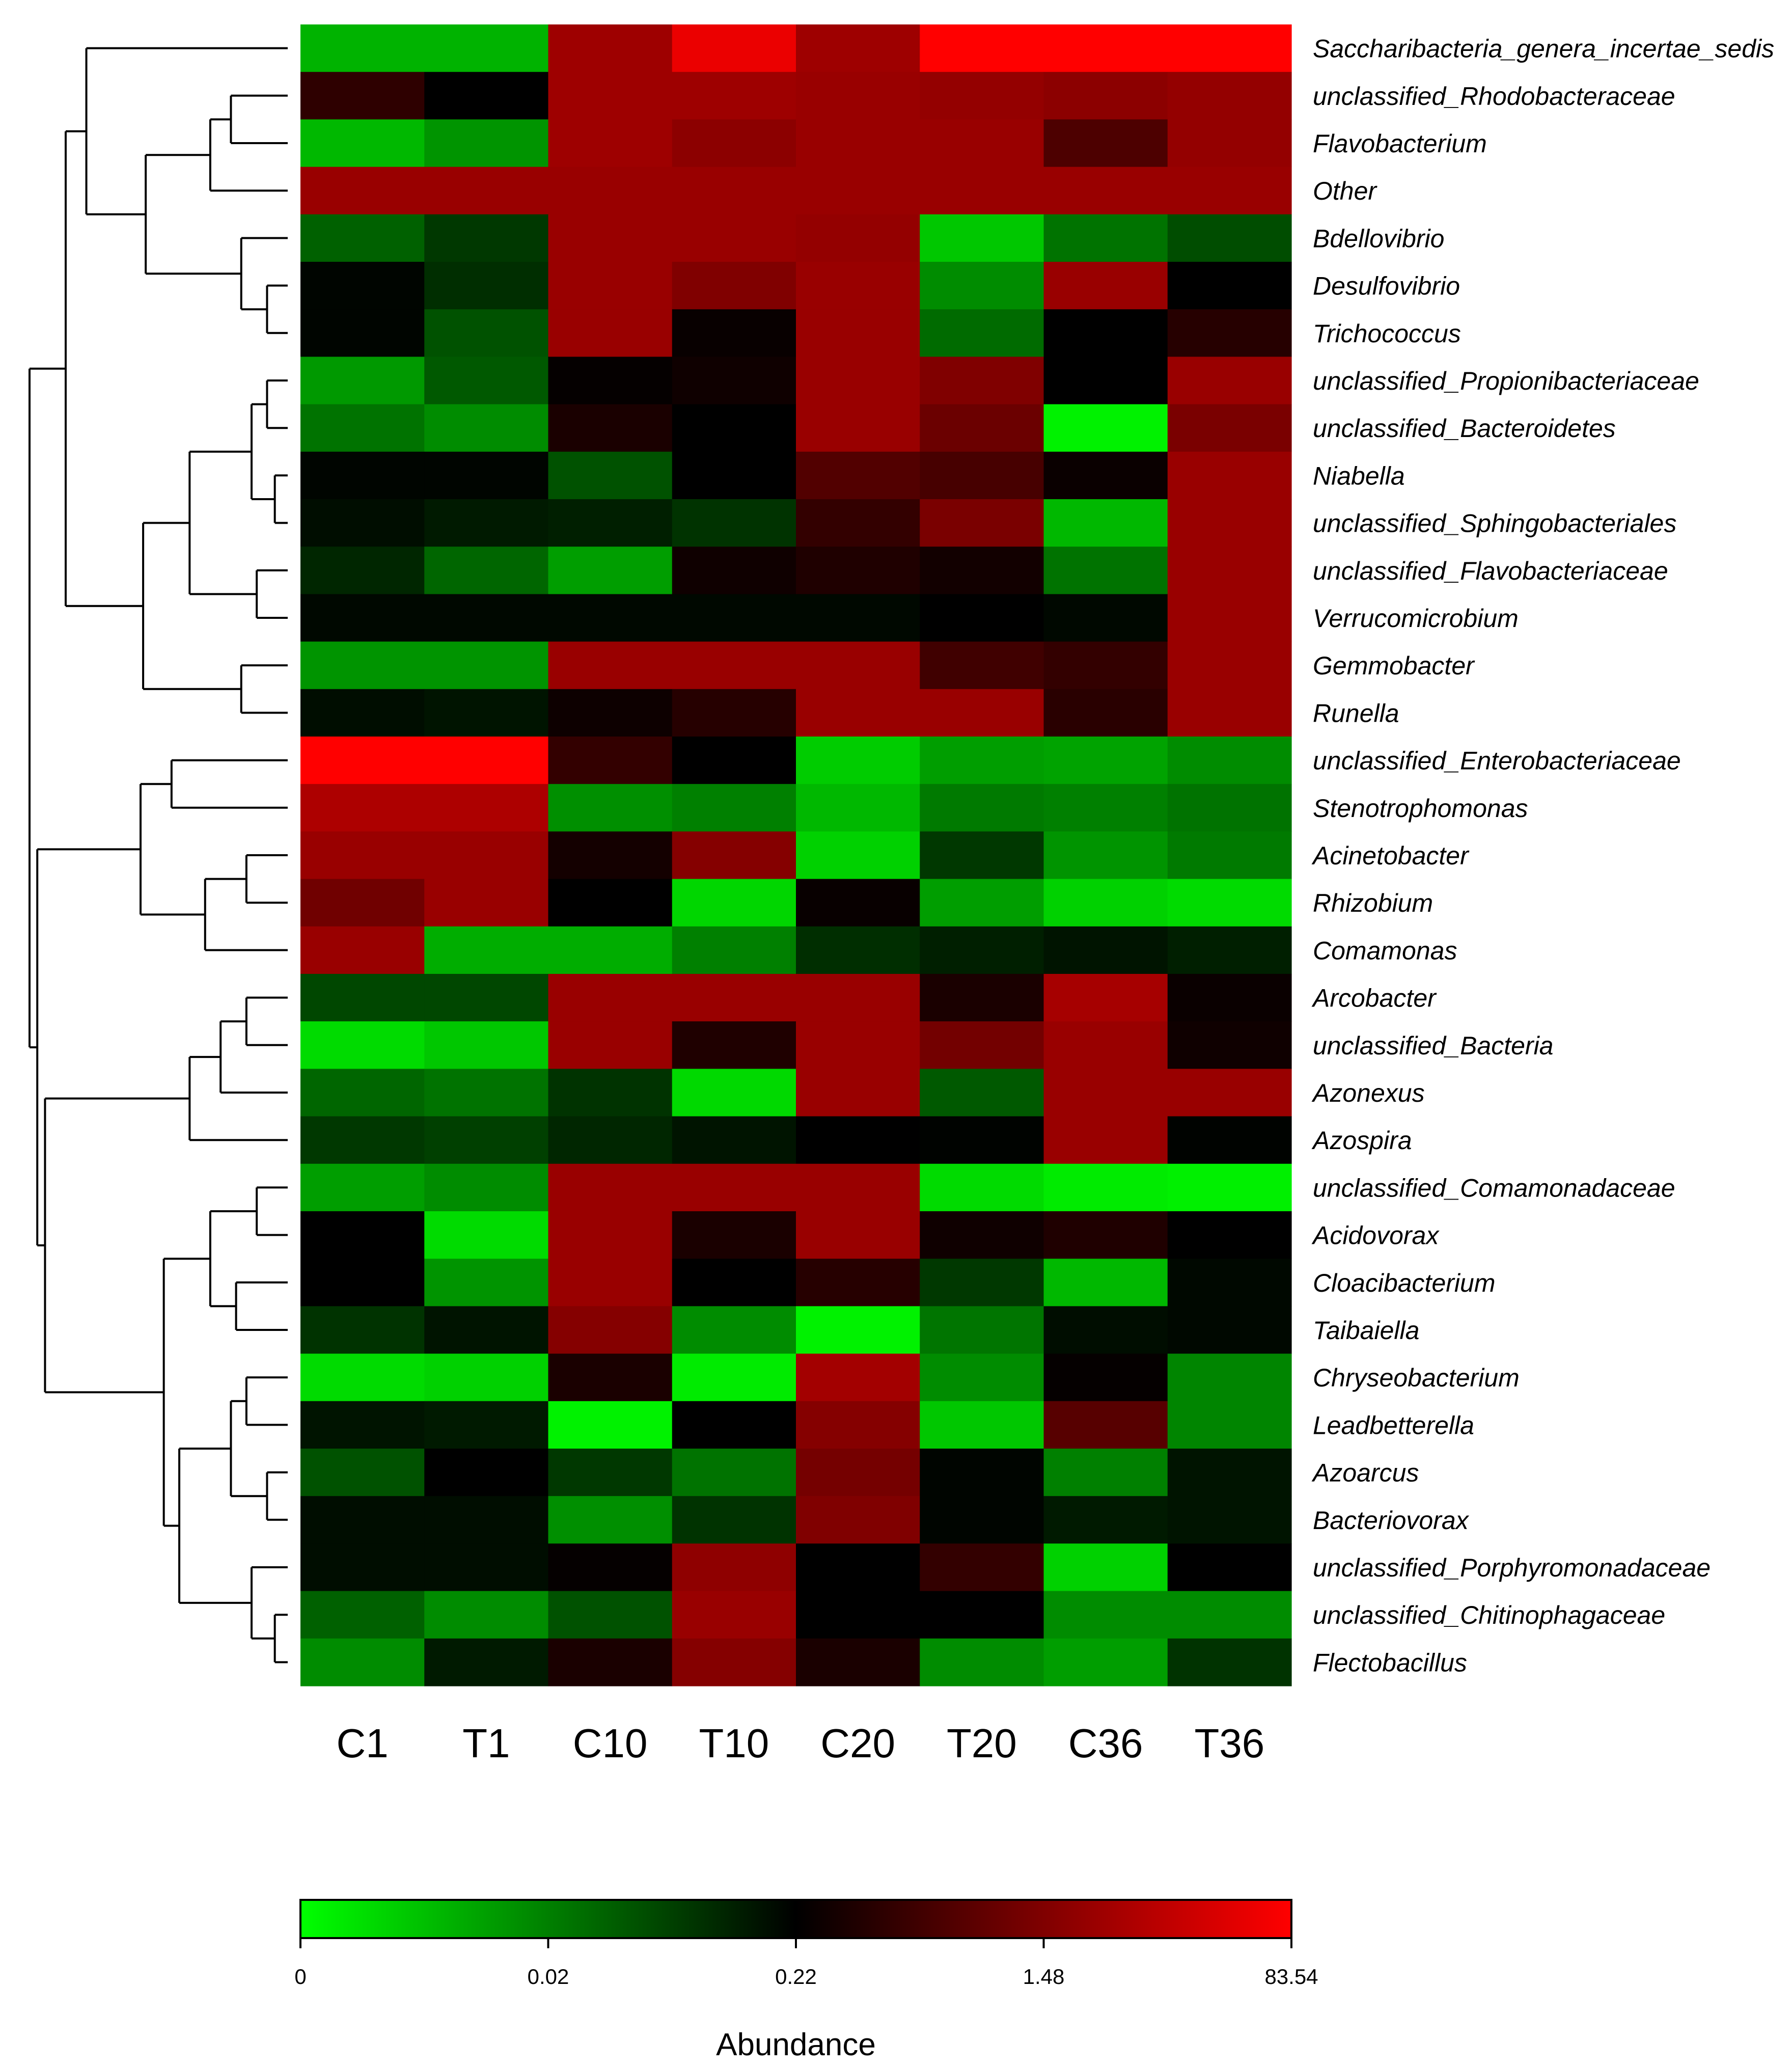 The image size is (1792, 2070). What do you see at coordinates (1465, 428) in the screenshot?
I see `row-label: unclassified_Bacteroidetes` at bounding box center [1465, 428].